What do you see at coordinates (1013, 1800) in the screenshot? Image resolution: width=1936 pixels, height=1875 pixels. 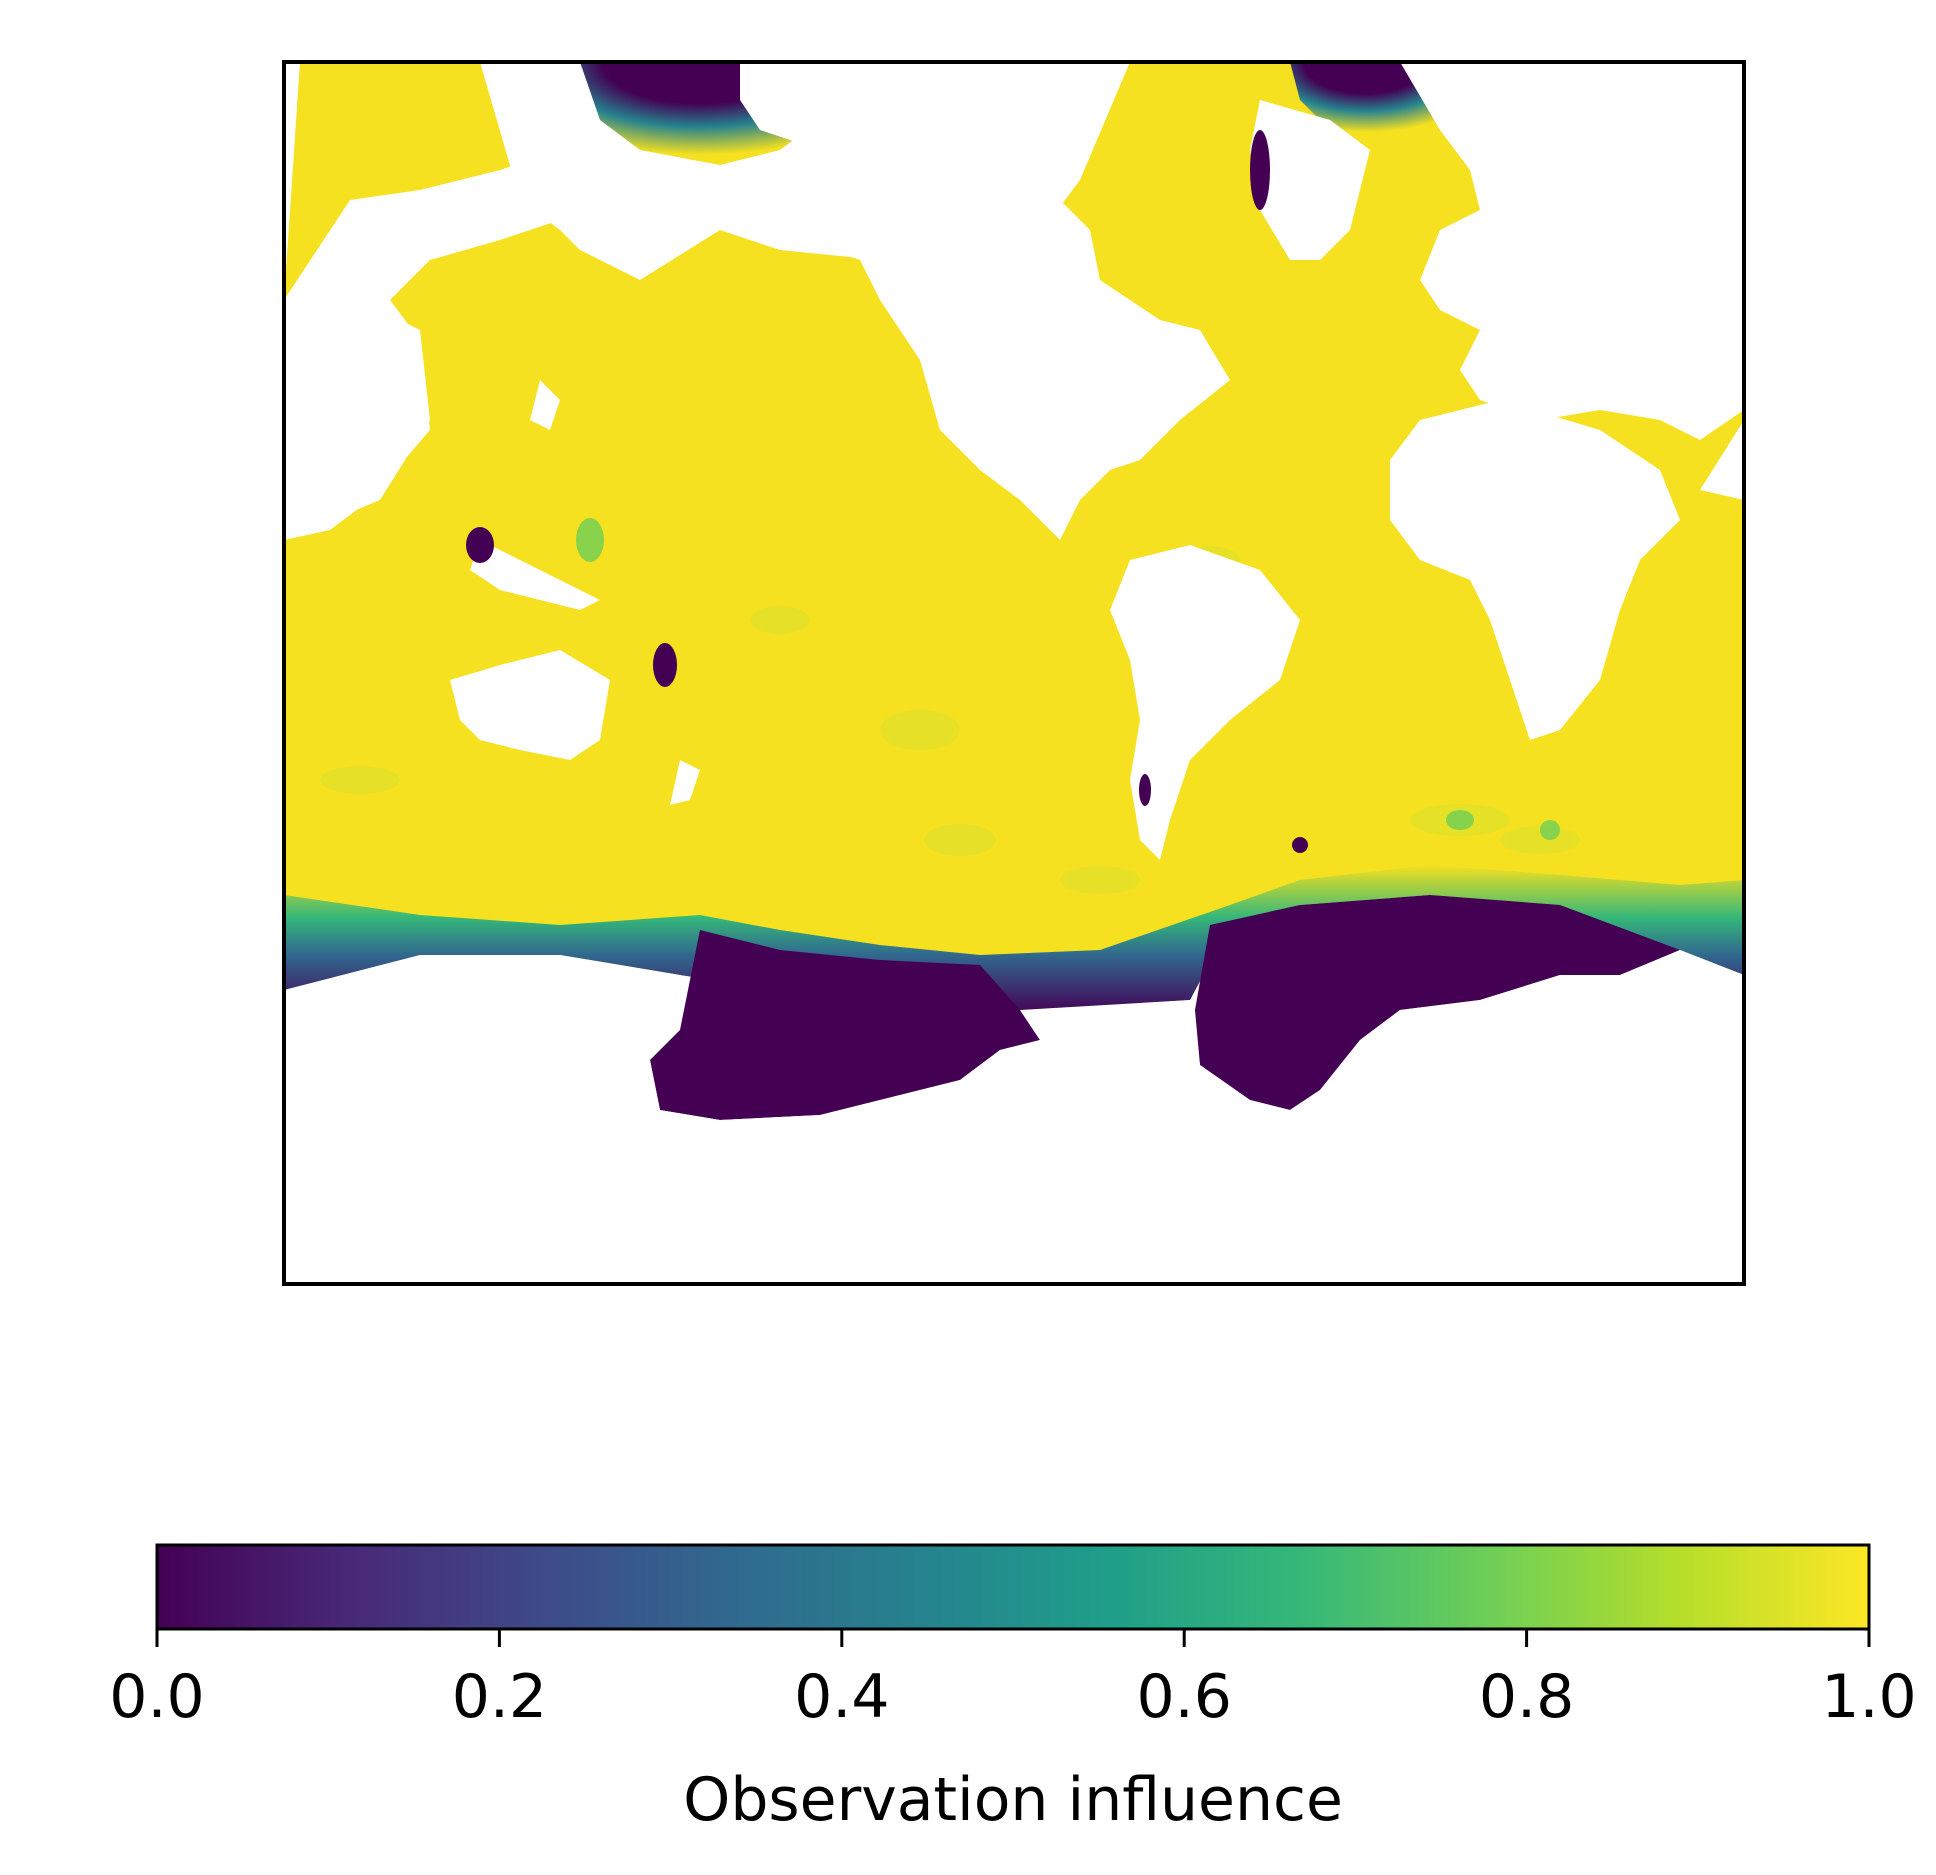 I see `colorbar-label: Observation influence` at bounding box center [1013, 1800].